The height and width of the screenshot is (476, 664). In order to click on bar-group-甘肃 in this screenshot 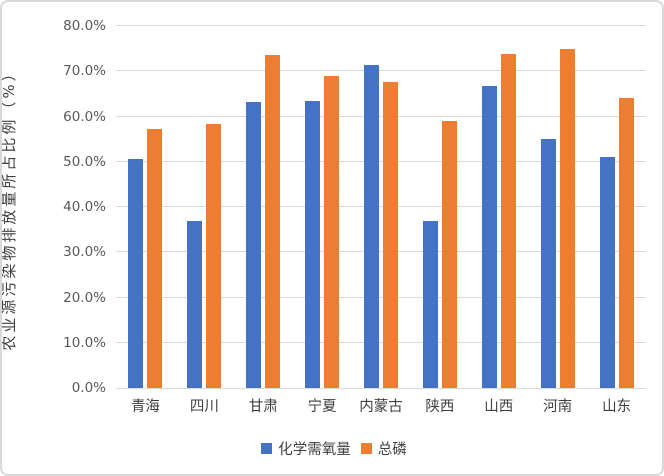, I will do `click(263, 207)`.